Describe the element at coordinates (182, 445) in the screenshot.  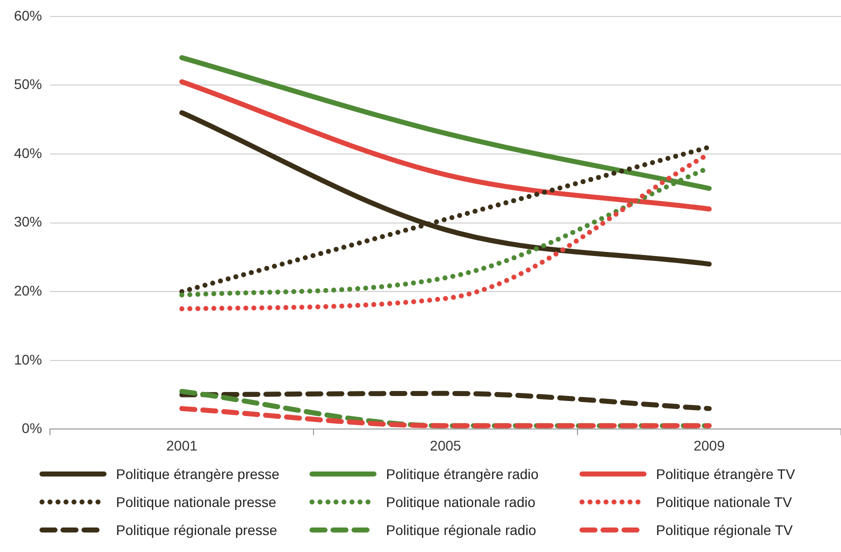
I see `x-tick-label: 2001` at that location.